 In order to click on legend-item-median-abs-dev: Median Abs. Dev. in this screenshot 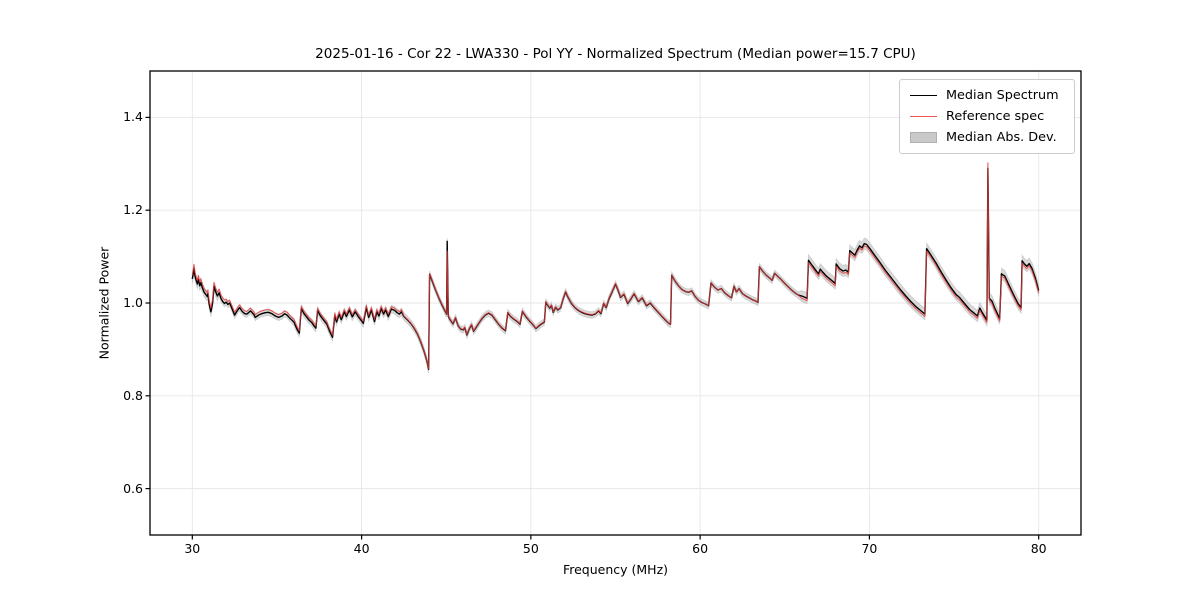, I will do `click(987, 137)`.